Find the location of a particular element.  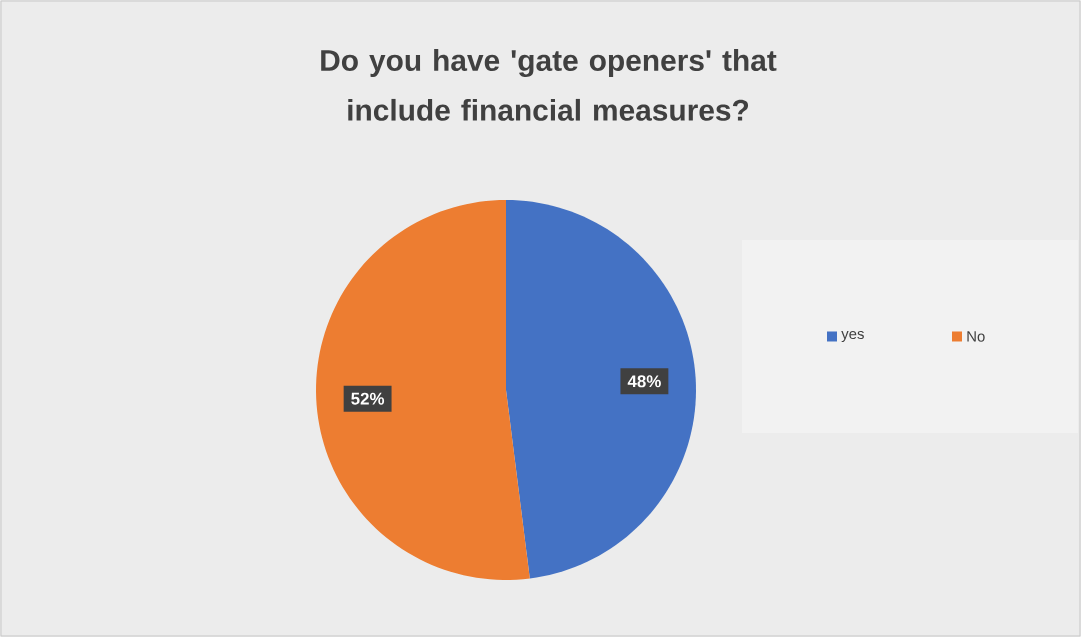

legend-label: No is located at coordinates (976, 336).